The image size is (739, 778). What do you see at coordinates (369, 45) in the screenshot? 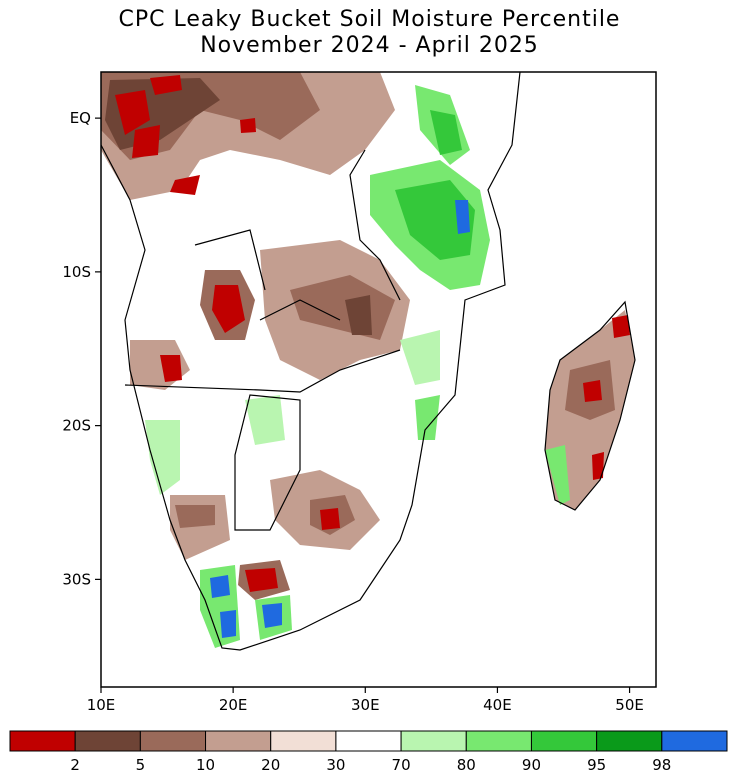
I see `map-subtitle: November 2024 - April 2025` at bounding box center [369, 45].